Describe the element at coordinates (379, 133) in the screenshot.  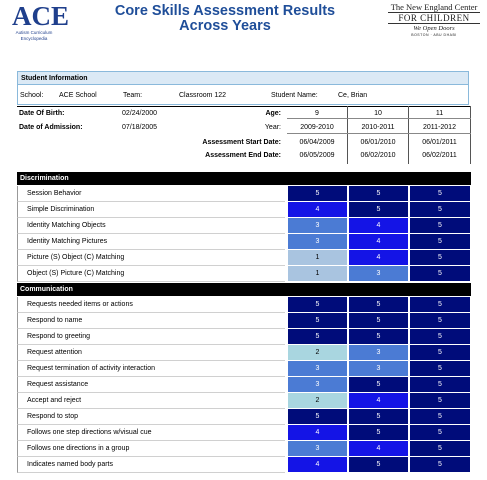
I see `details-year-rule` at that location.